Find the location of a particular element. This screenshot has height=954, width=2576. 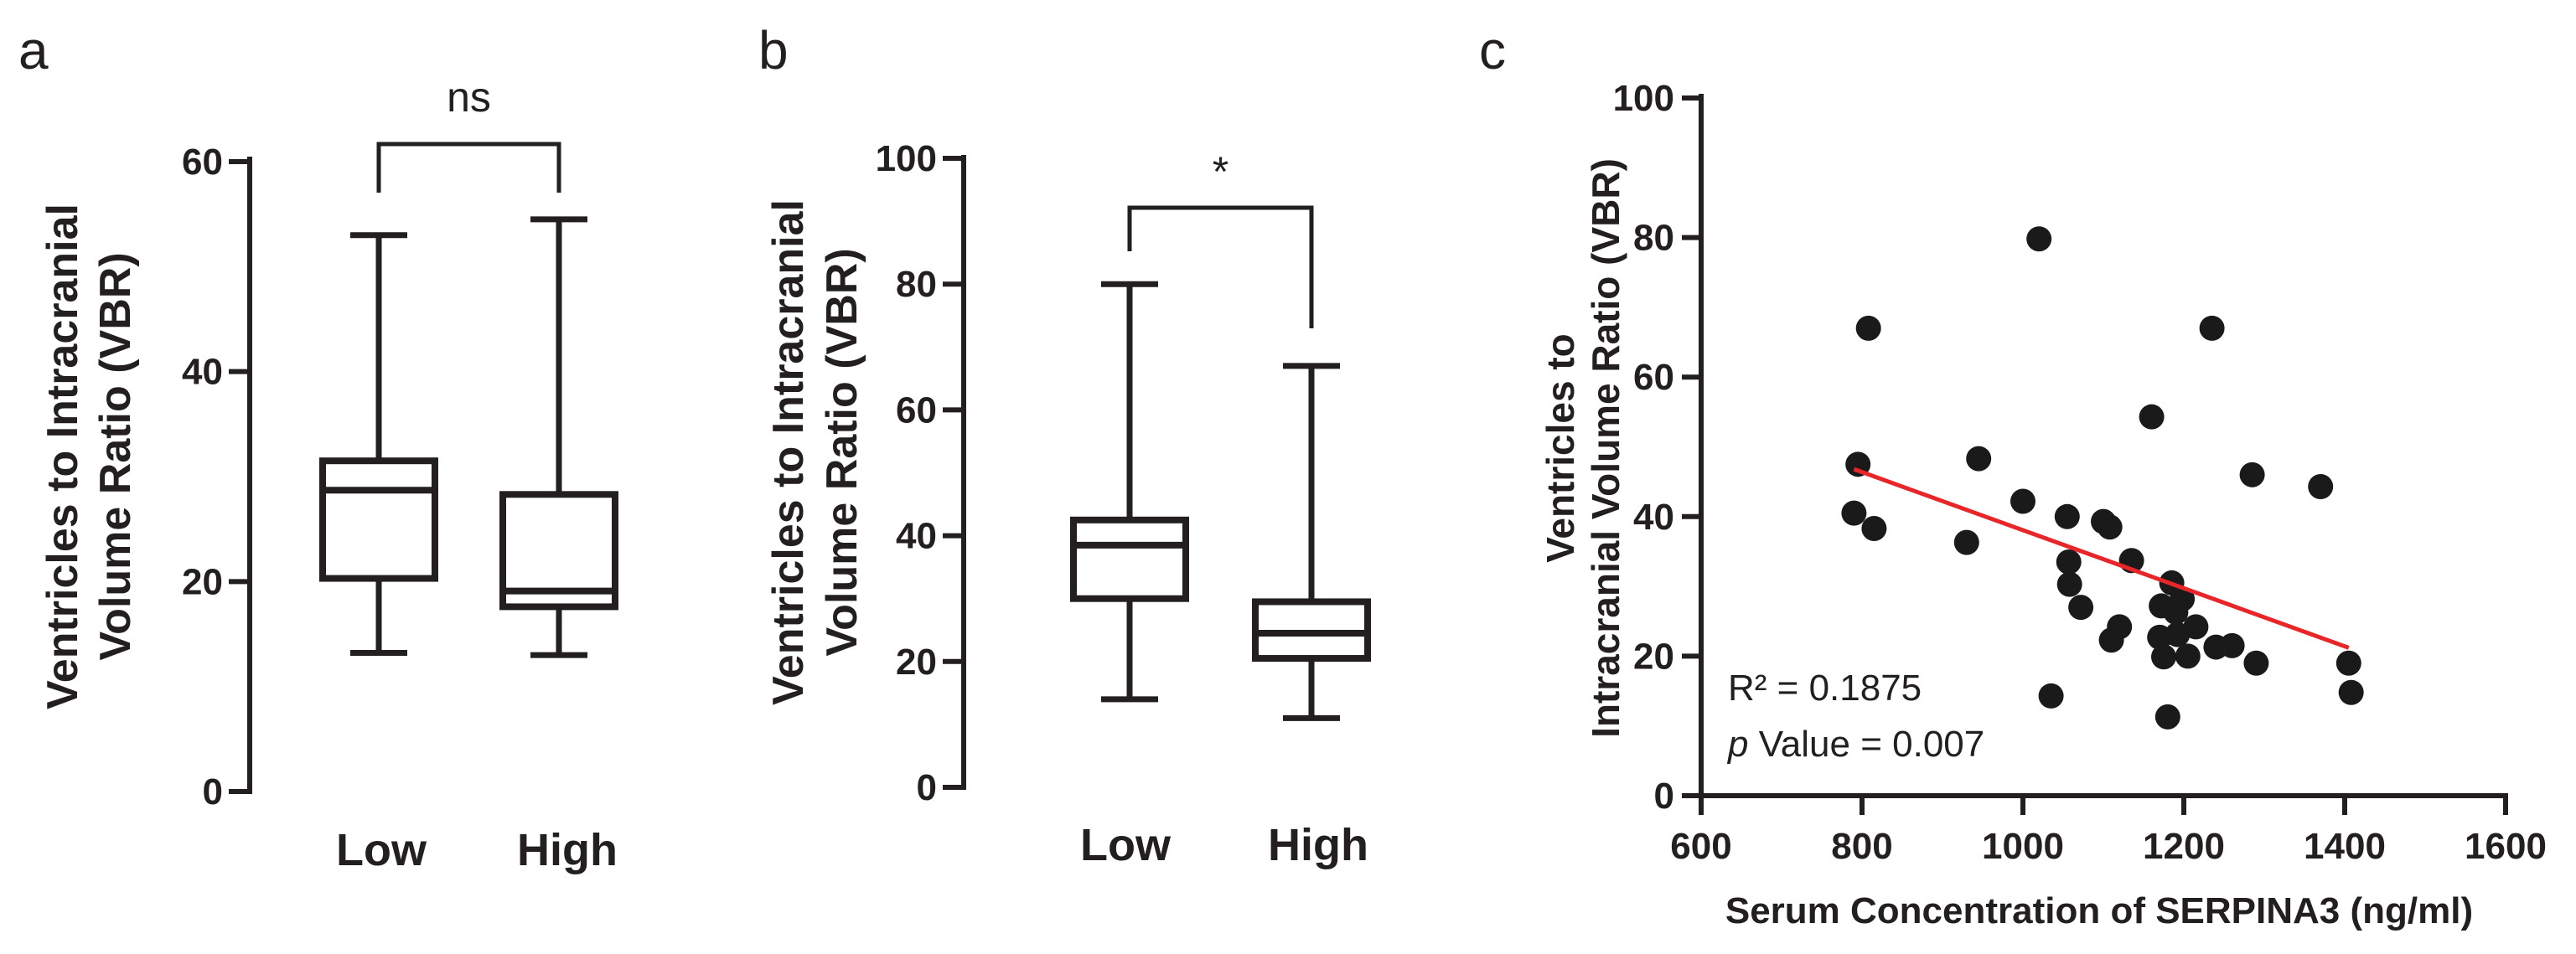

panel-letter-b: b is located at coordinates (773, 50).